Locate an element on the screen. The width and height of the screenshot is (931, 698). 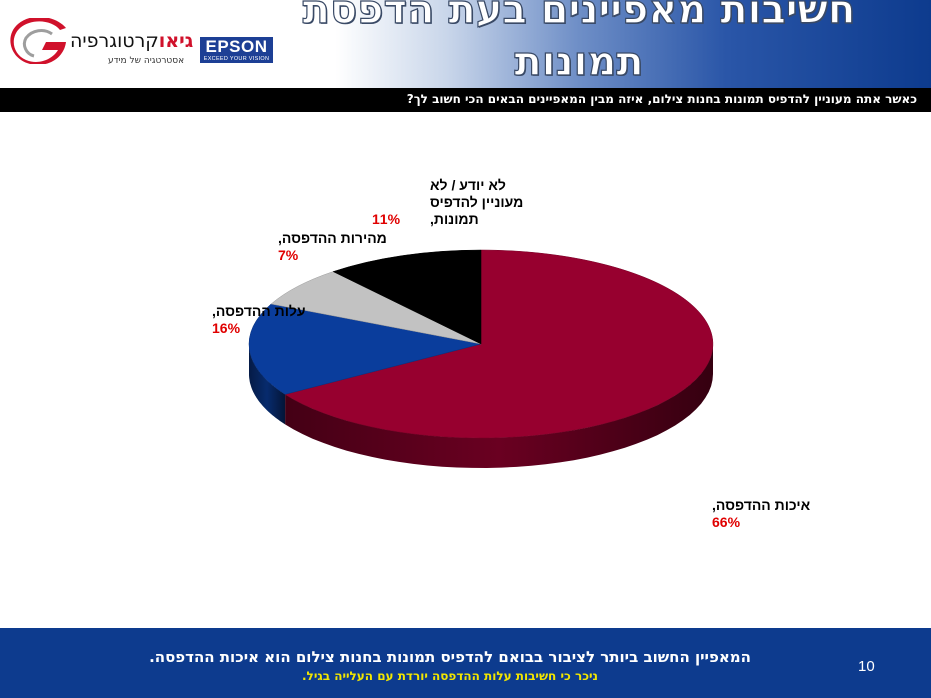
slice-label-text-1: עלות ההדפסה, is located at coordinates (259, 311).